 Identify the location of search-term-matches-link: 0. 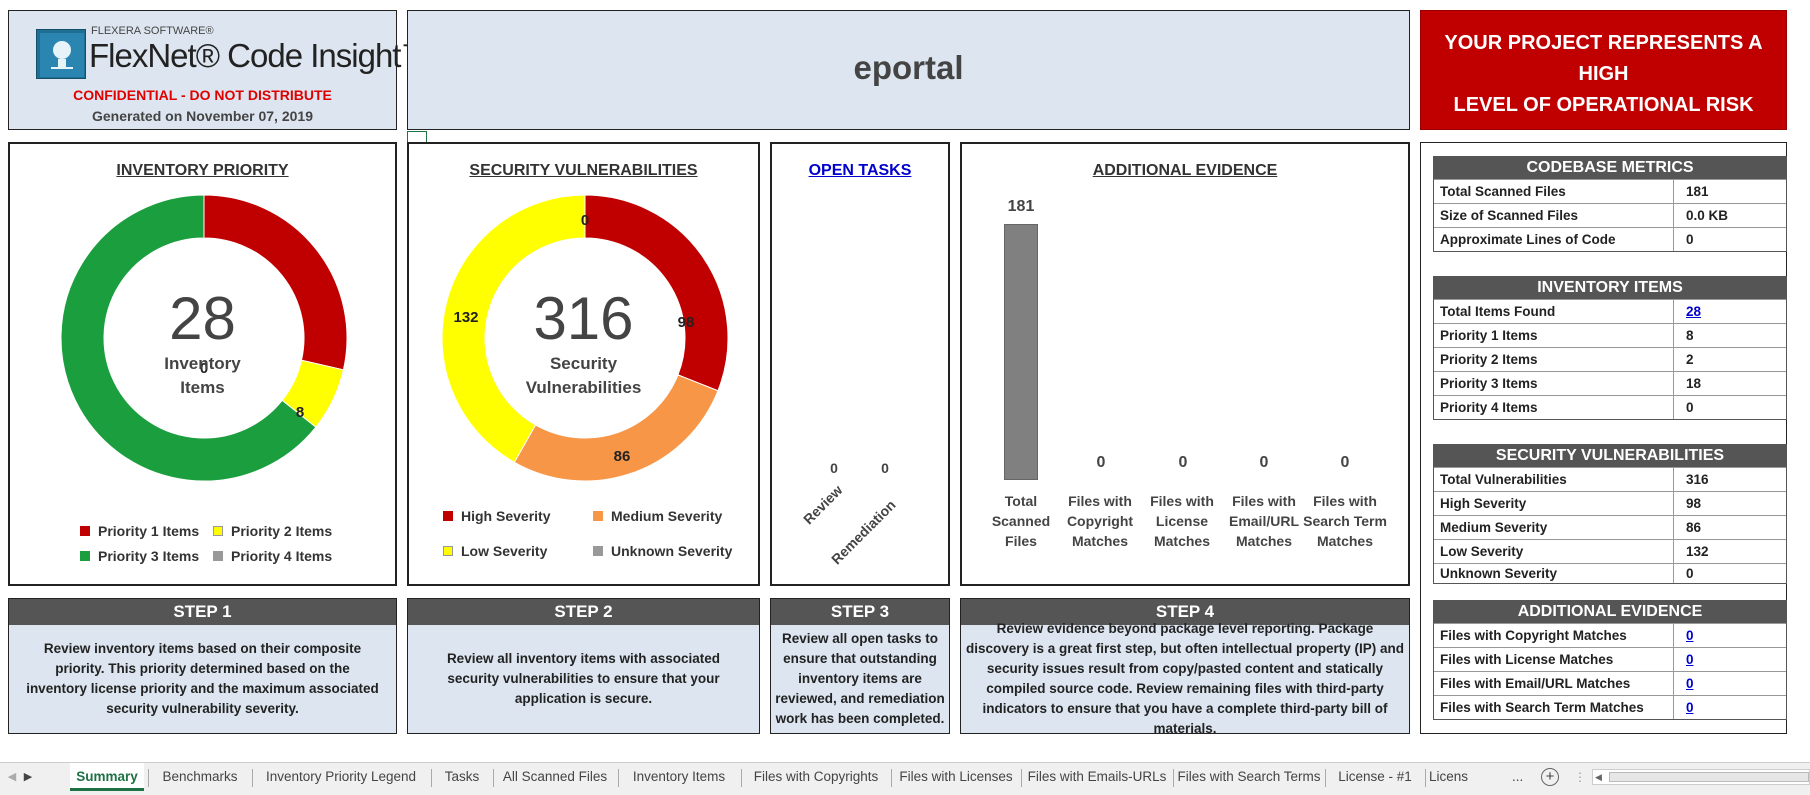
(1690, 707).